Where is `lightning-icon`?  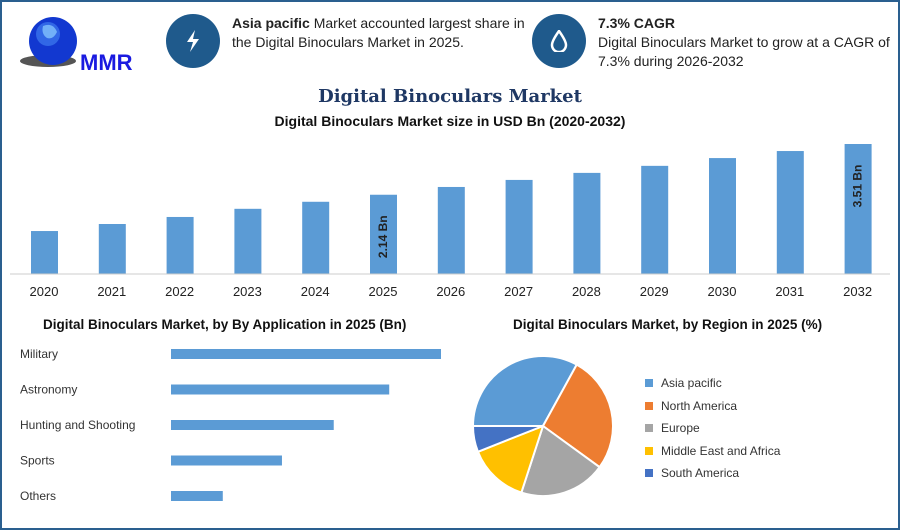
lightning-icon is located at coordinates (193, 41).